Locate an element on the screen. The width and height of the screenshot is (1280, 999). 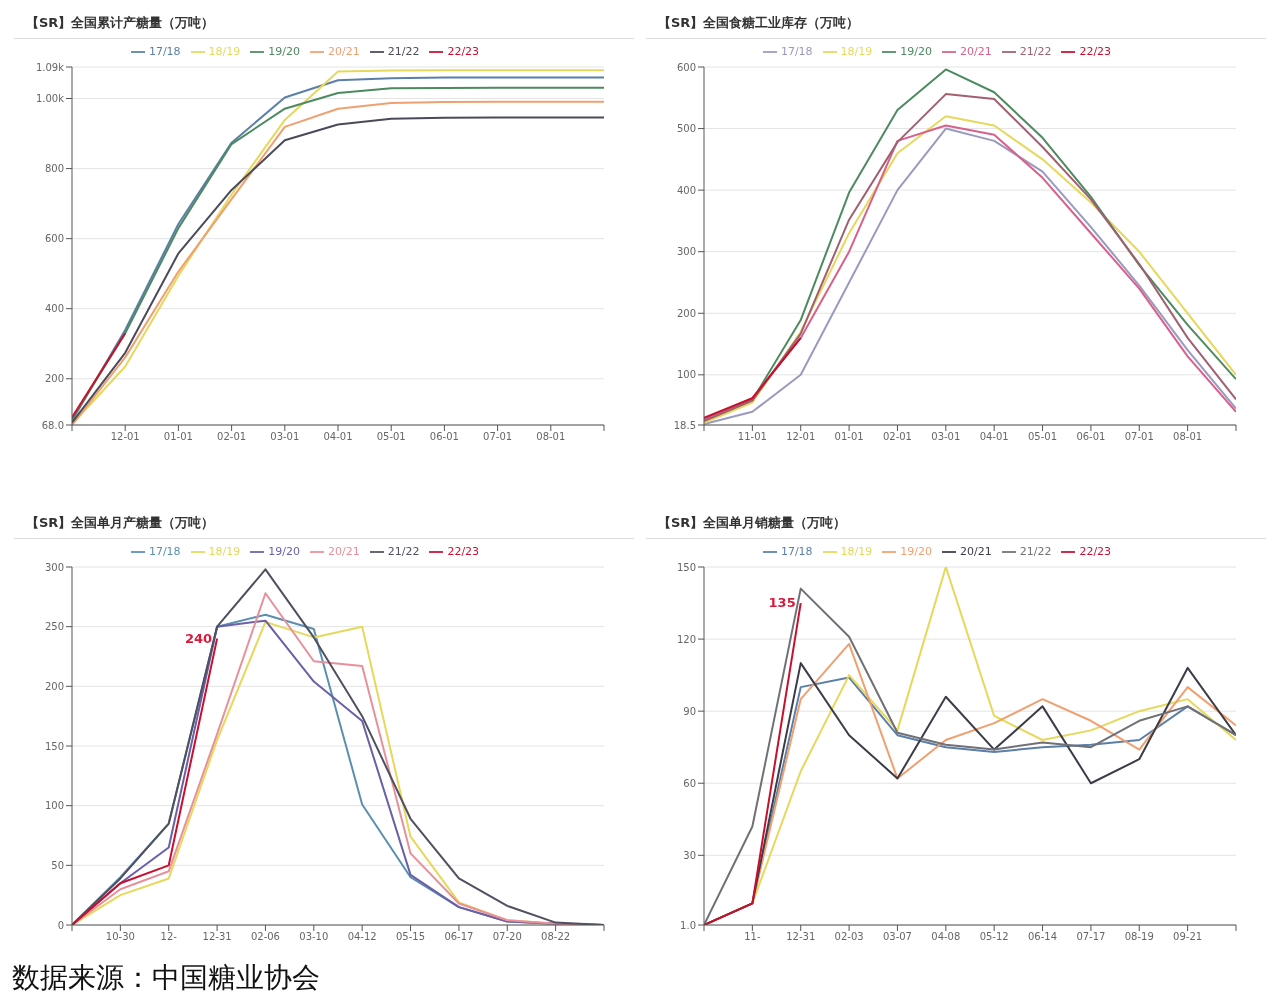
x-tick-label: 04-08 is located at coordinates (946, 937).